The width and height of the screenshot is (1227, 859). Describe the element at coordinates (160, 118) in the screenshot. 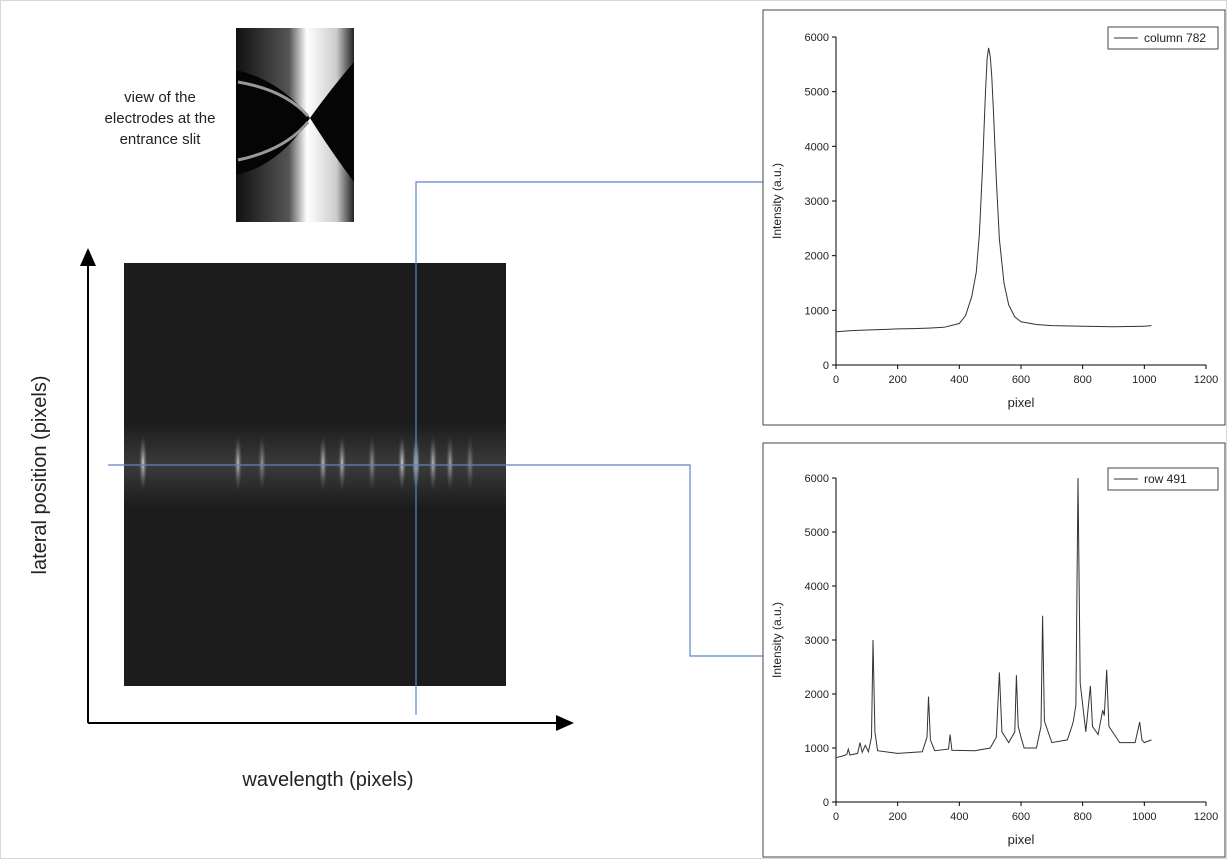

I see `inset-caption: electrodes at the` at that location.